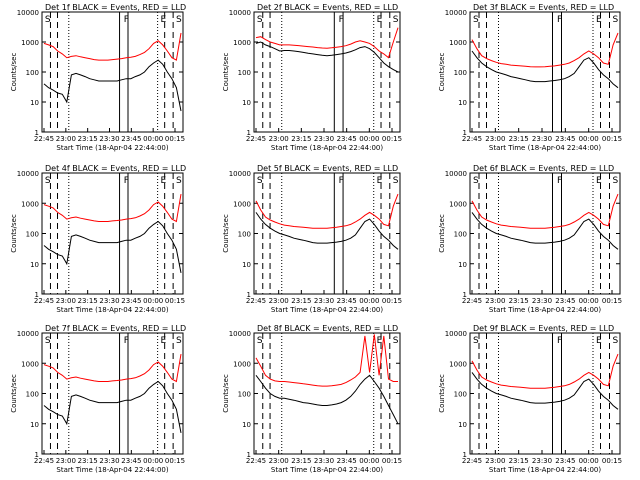  Describe the element at coordinates (327, 328) in the screenshot. I see `chart-title: Det 8f BLACK = Events, RED = LLD` at that location.